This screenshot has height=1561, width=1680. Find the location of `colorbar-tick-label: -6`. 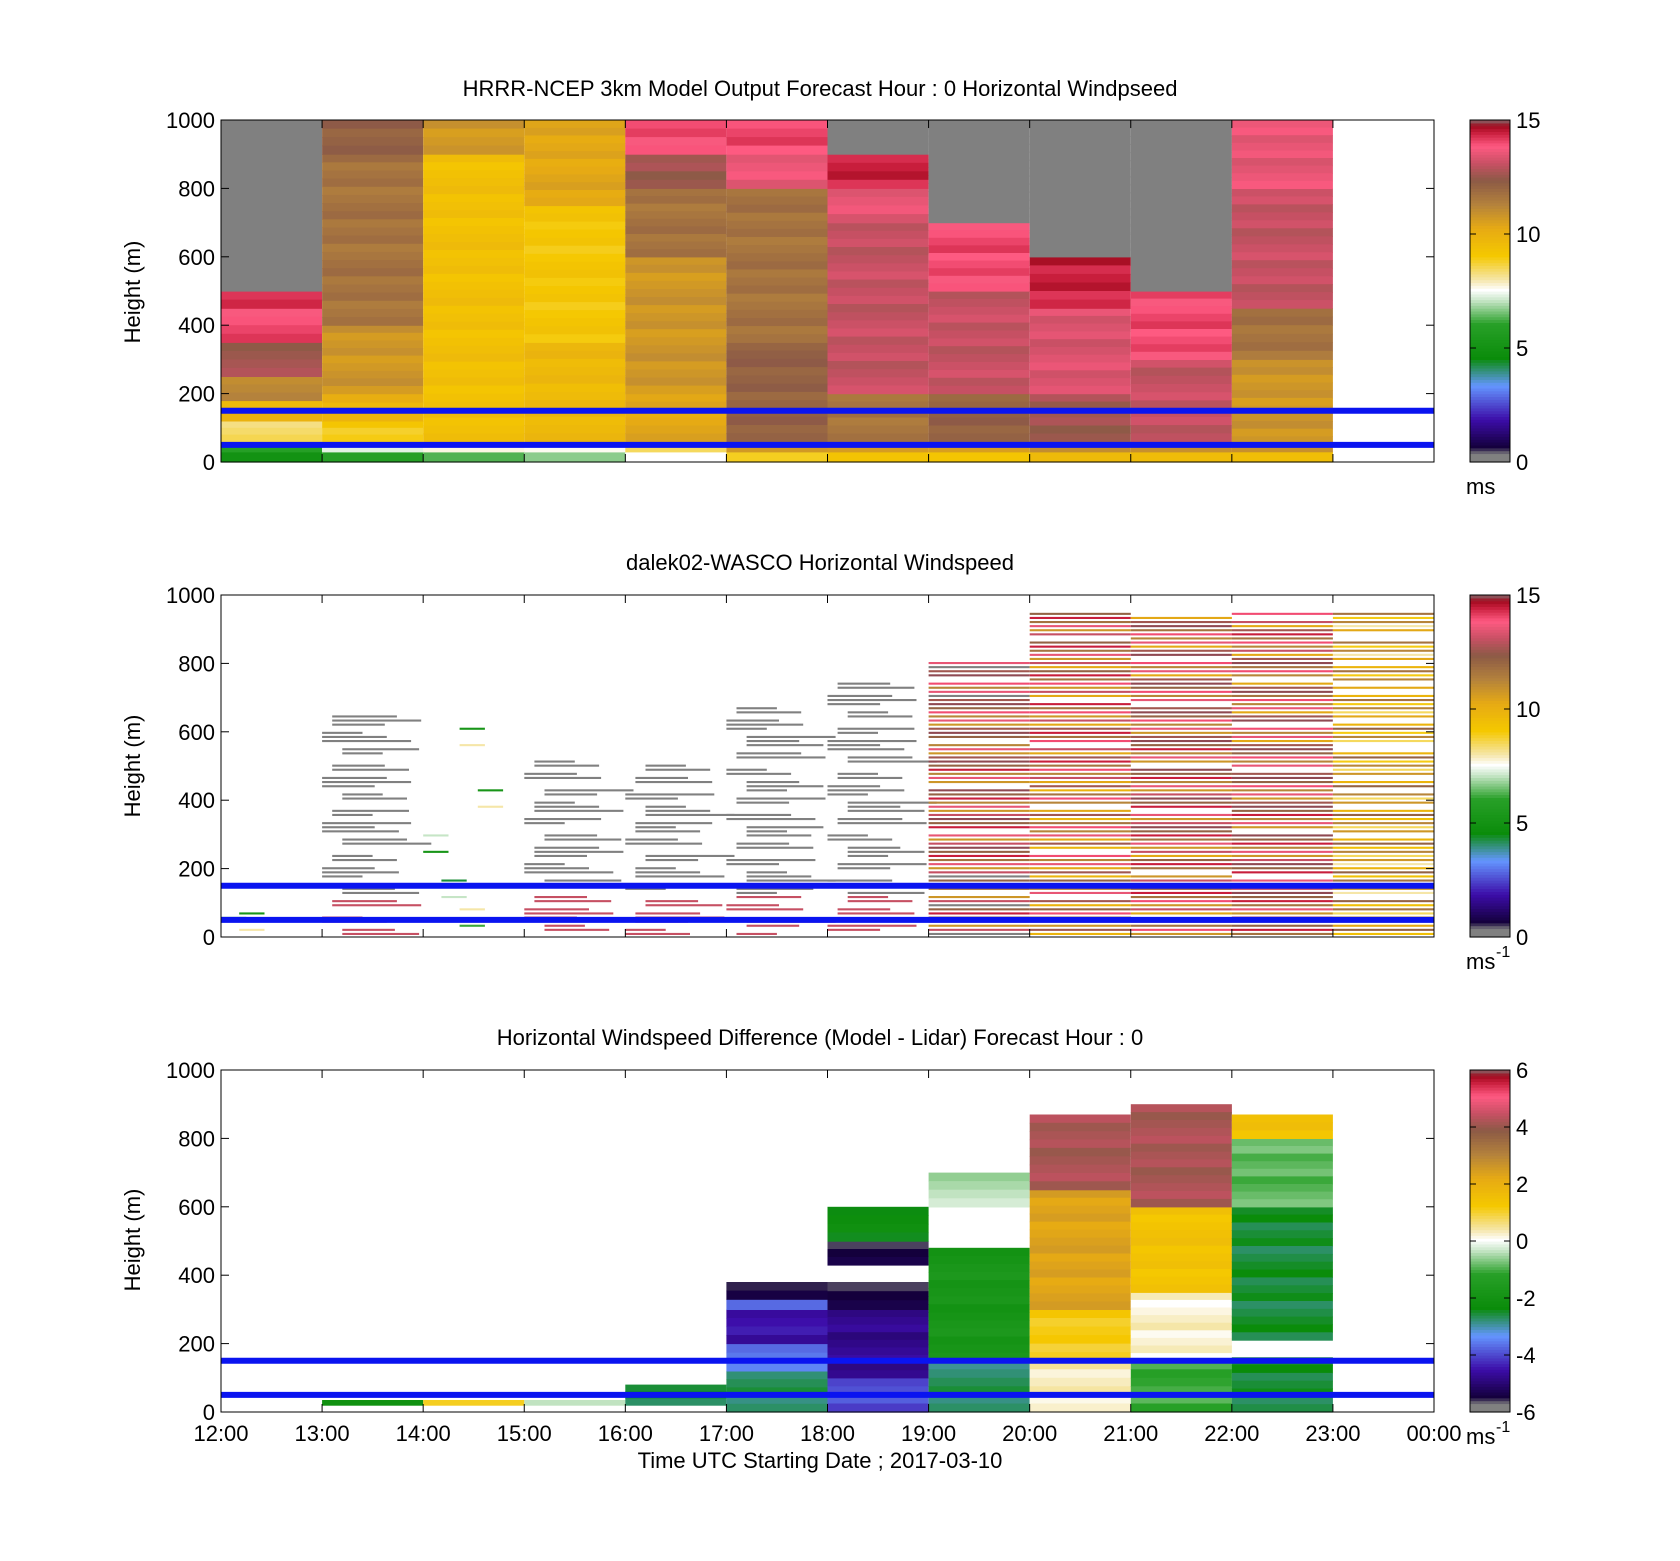

colorbar-tick-label: -6 is located at coordinates (1526, 1412).